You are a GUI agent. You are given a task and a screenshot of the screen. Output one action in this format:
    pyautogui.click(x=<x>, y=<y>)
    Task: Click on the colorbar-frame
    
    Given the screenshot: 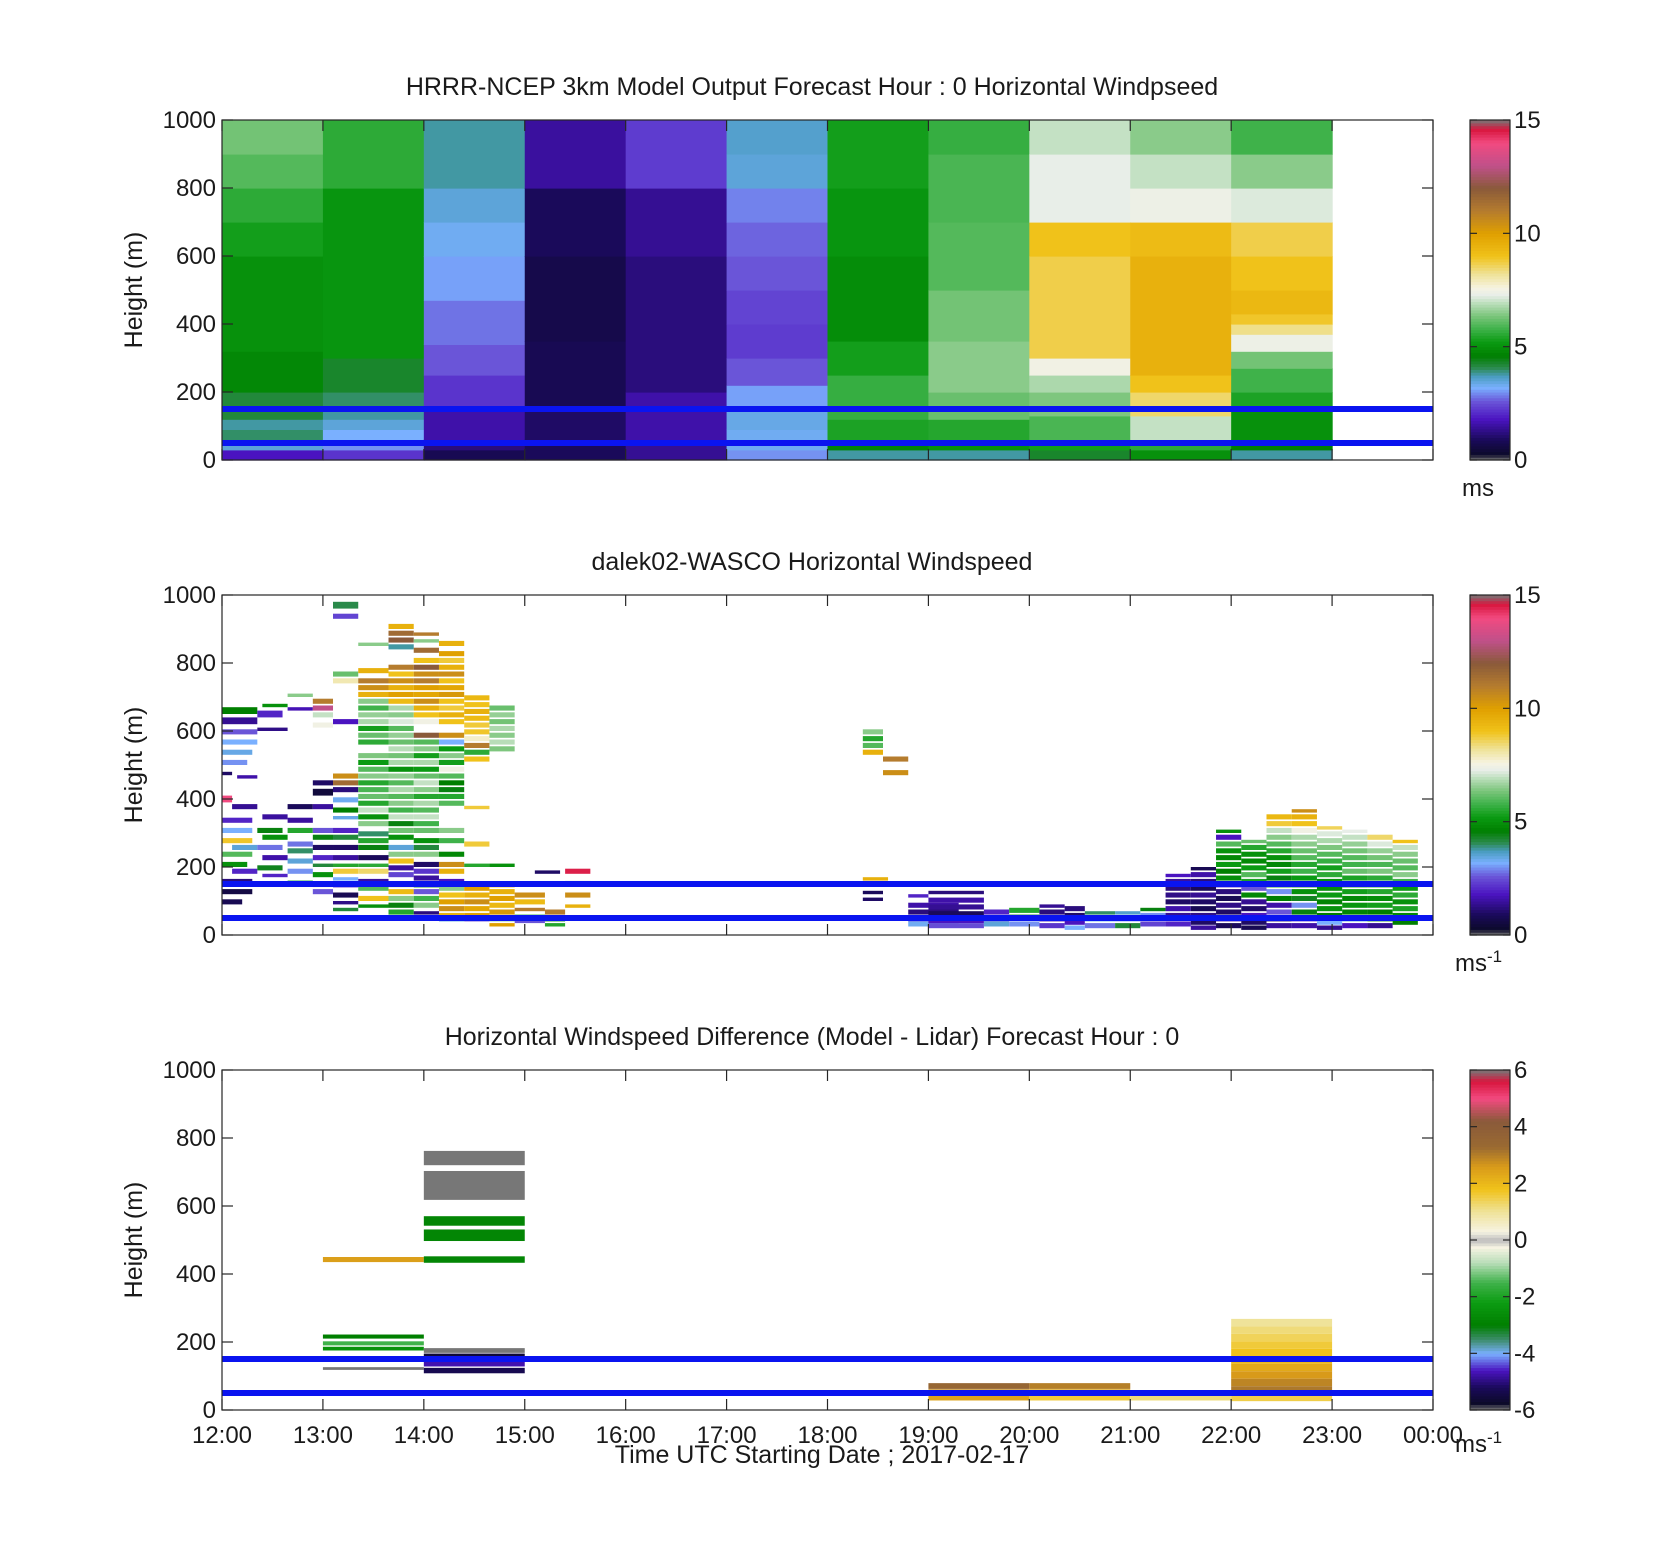 What is the action you would take?
    pyautogui.click(x=1490, y=290)
    